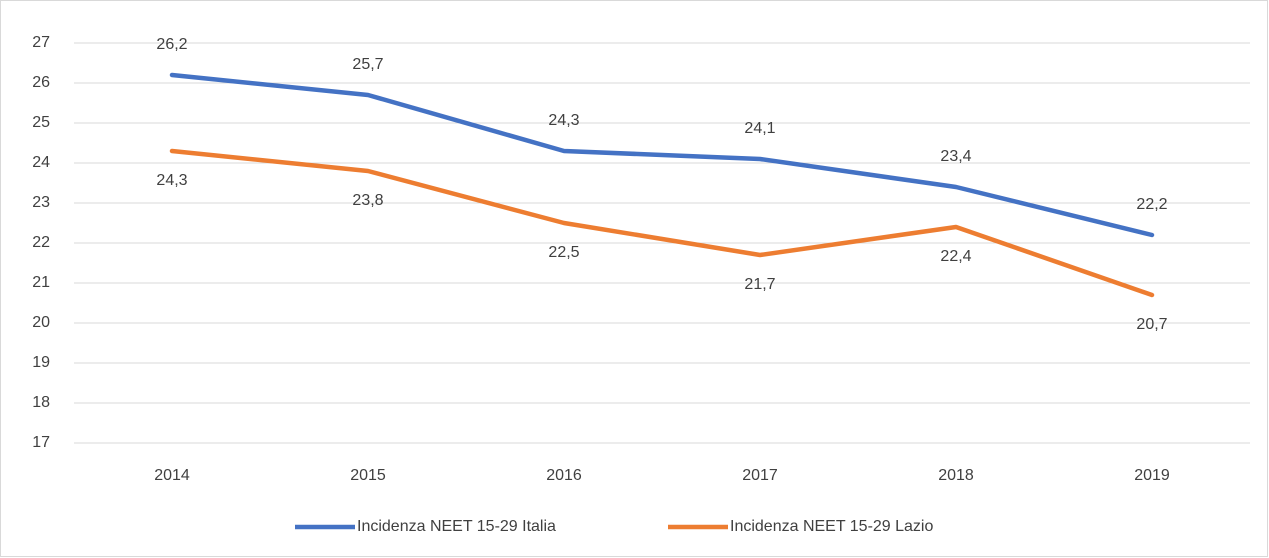 The height and width of the screenshot is (558, 1269). I want to click on legend-label: Incidenza NEET 15-29 Italia, so click(456, 526).